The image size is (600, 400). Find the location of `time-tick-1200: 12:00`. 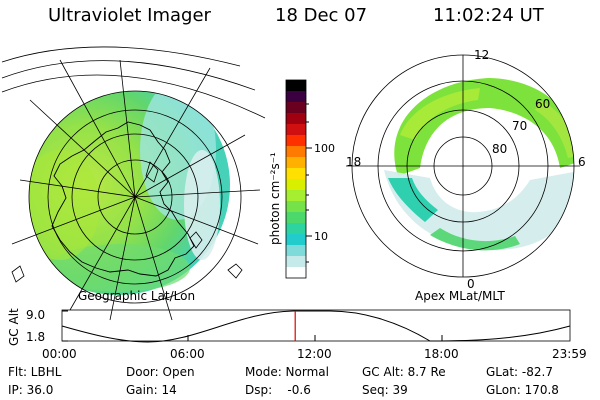

time-tick-1200: 12:00 is located at coordinates (314, 354).